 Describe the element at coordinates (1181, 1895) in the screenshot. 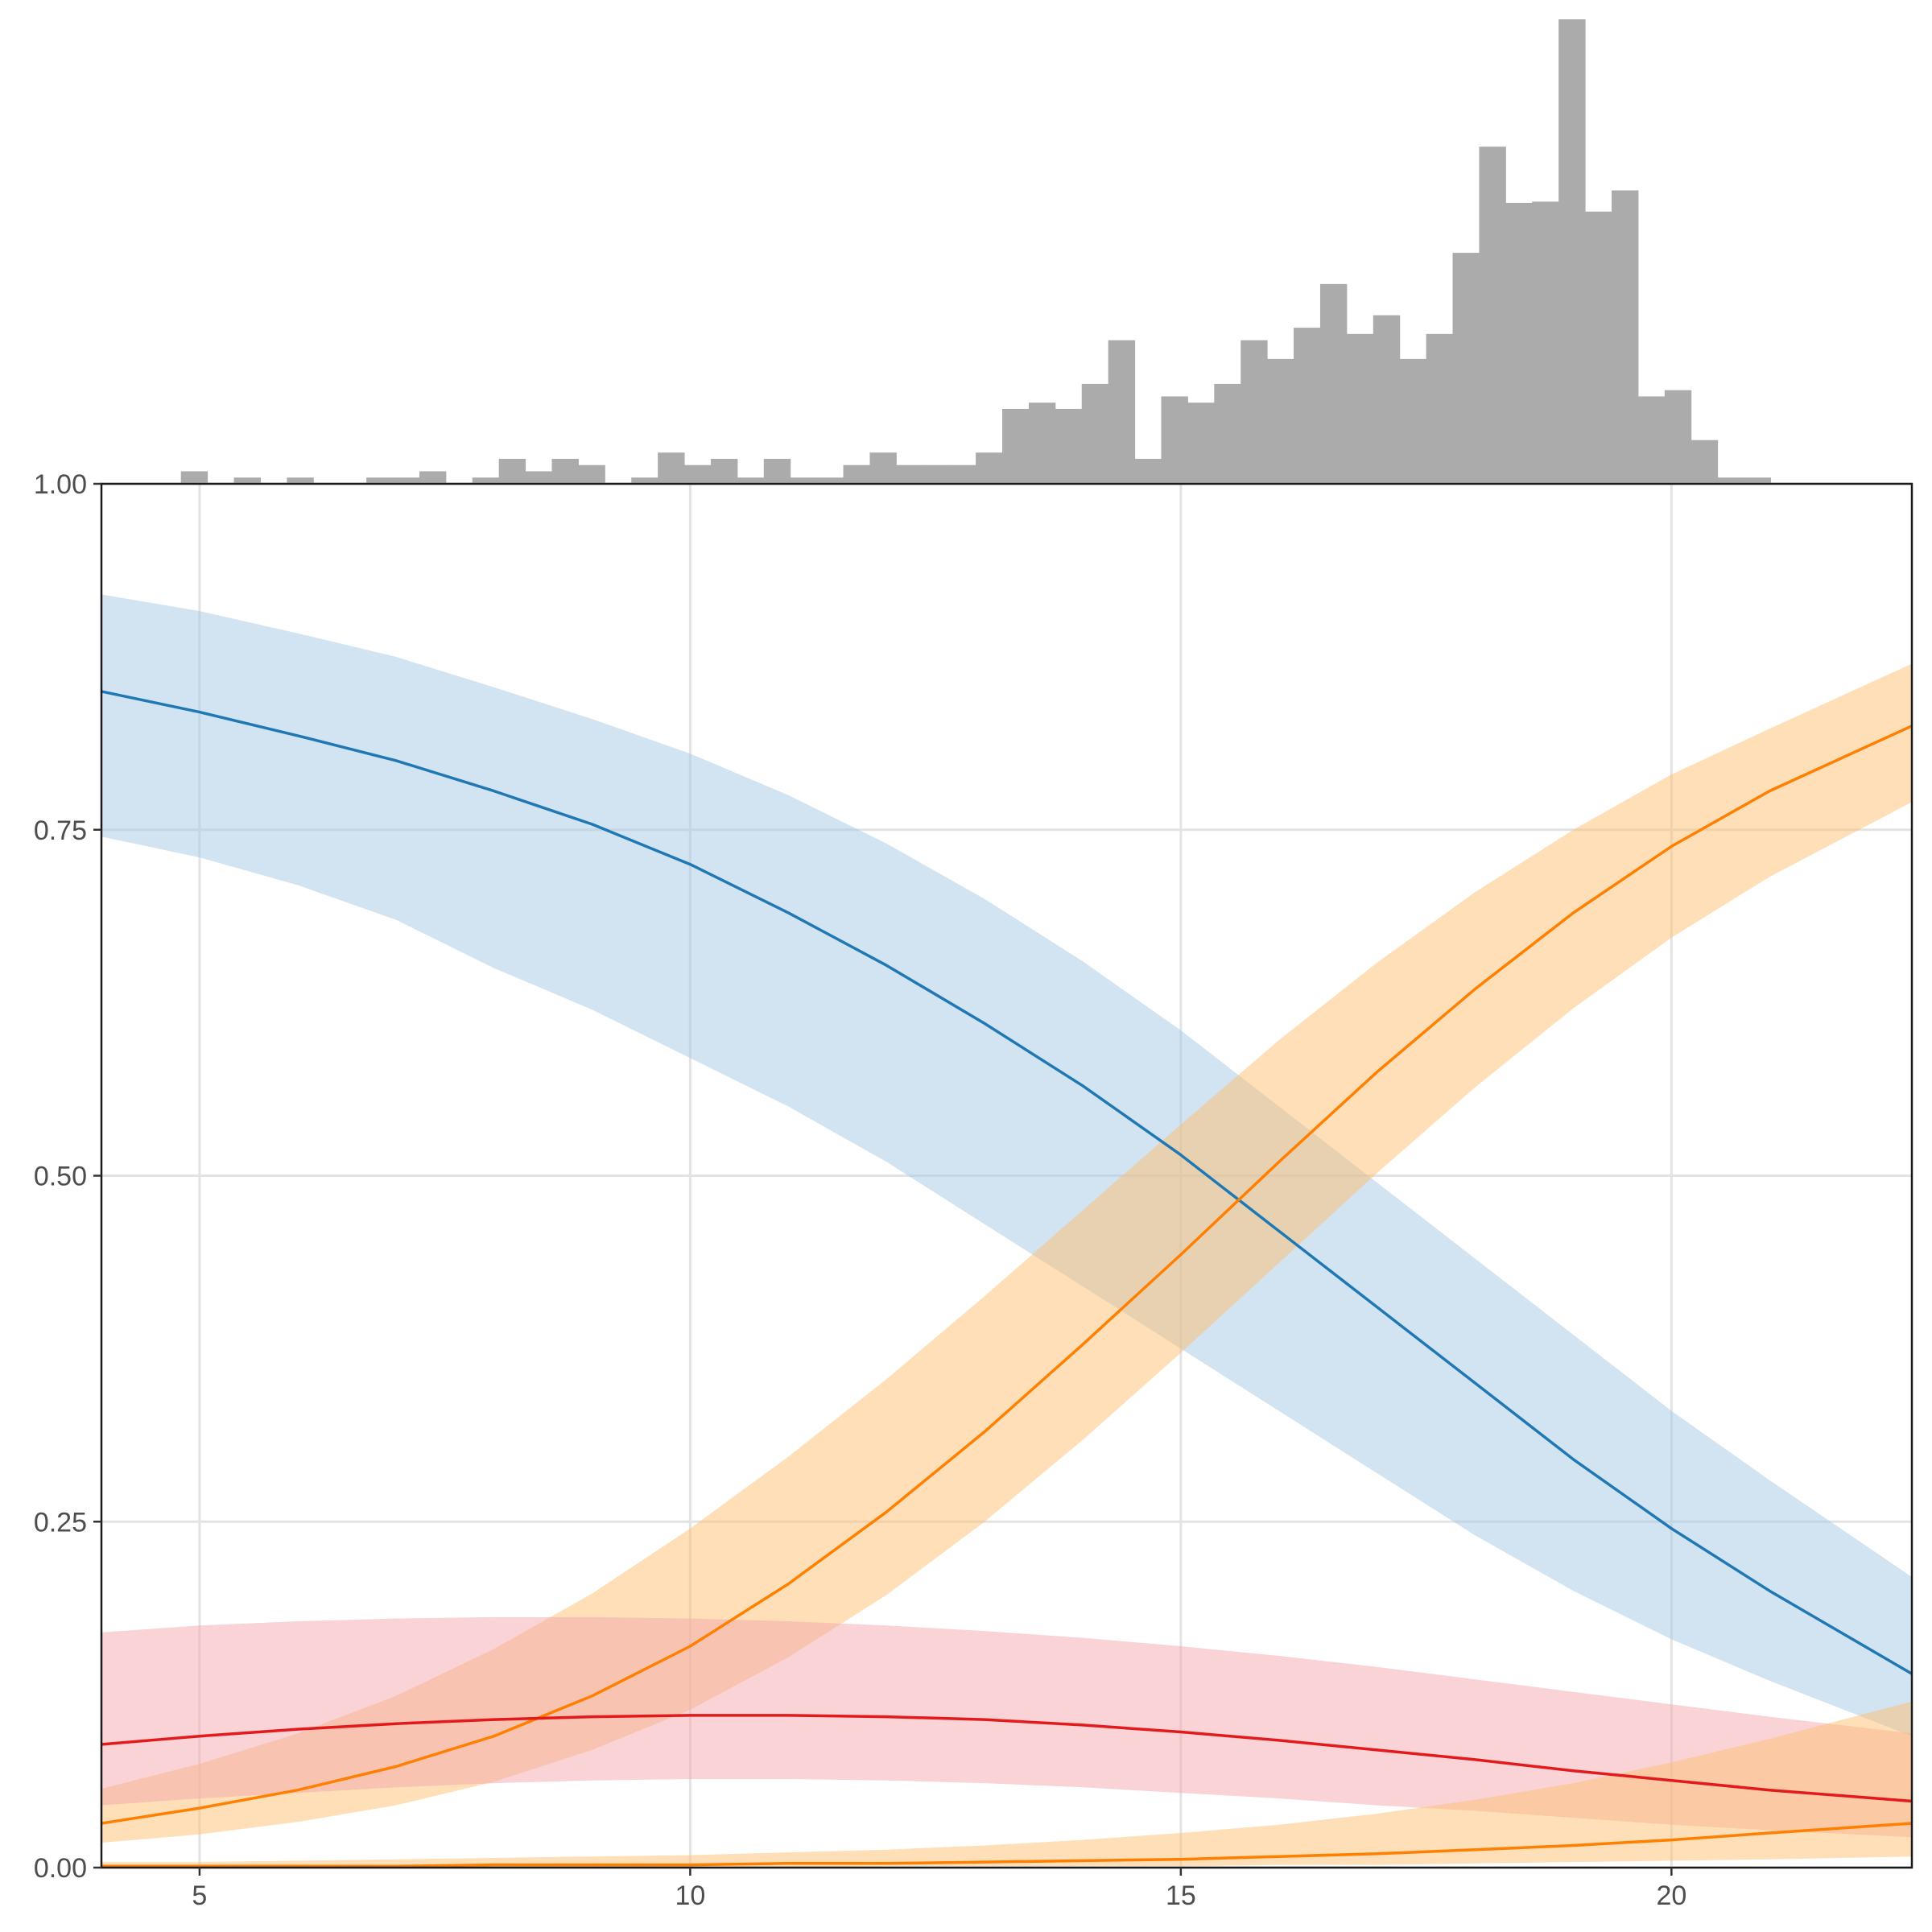

I see `x-tick-label: 15` at that location.